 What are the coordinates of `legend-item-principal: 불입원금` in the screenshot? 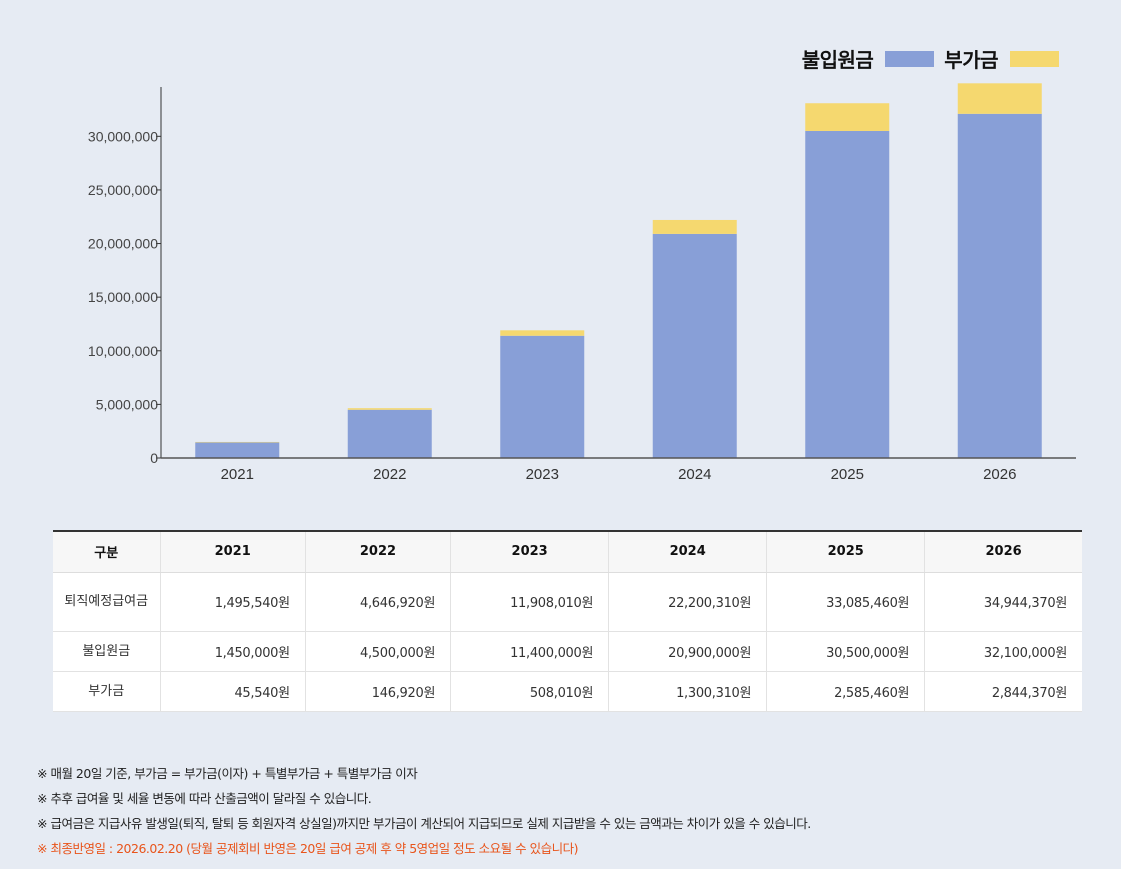 It's located at (868, 58).